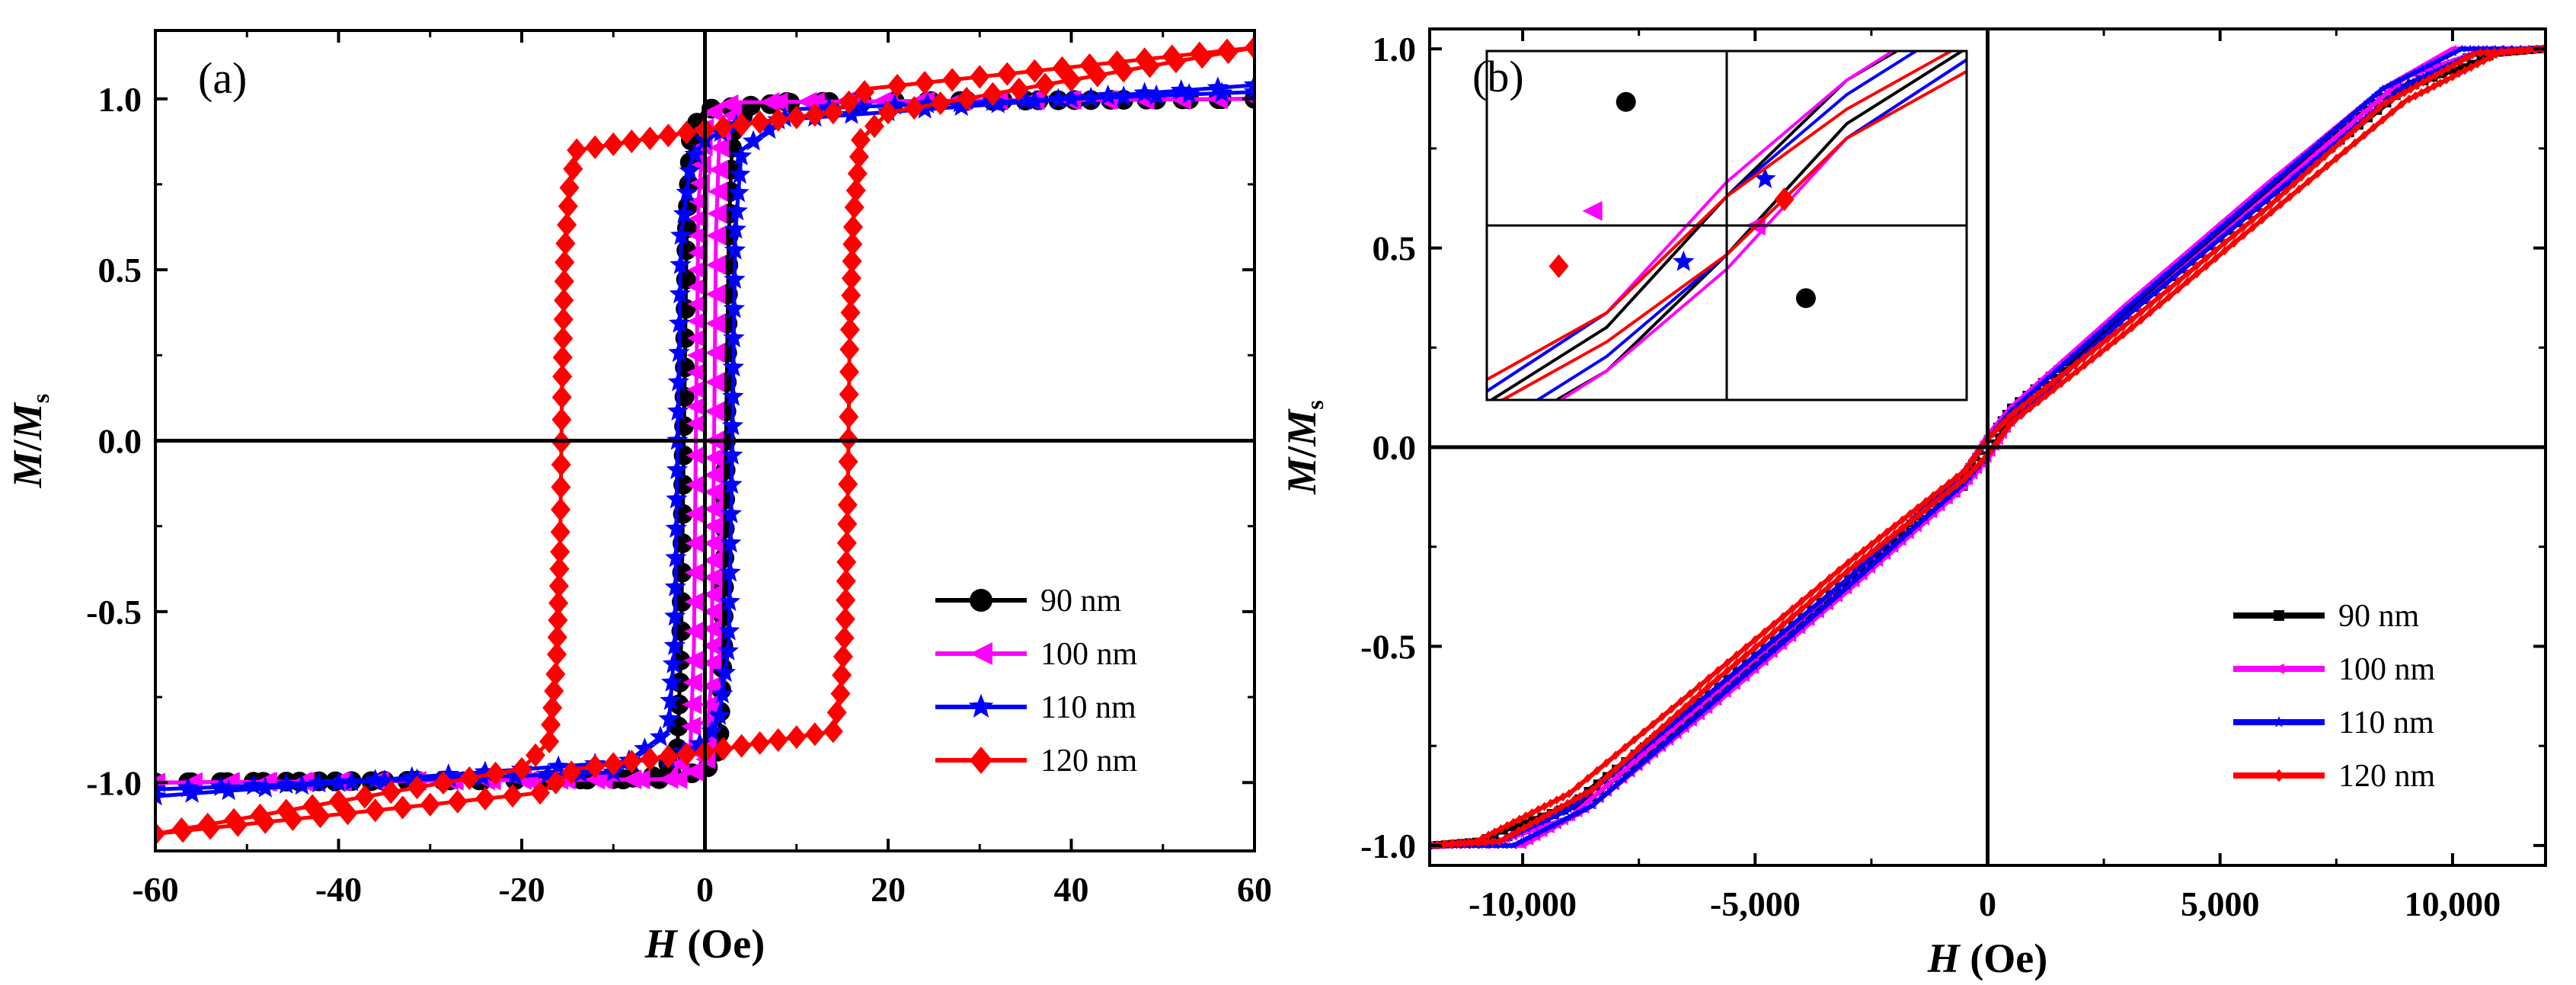  I want to click on y-tick-label: 0.5, so click(120, 270).